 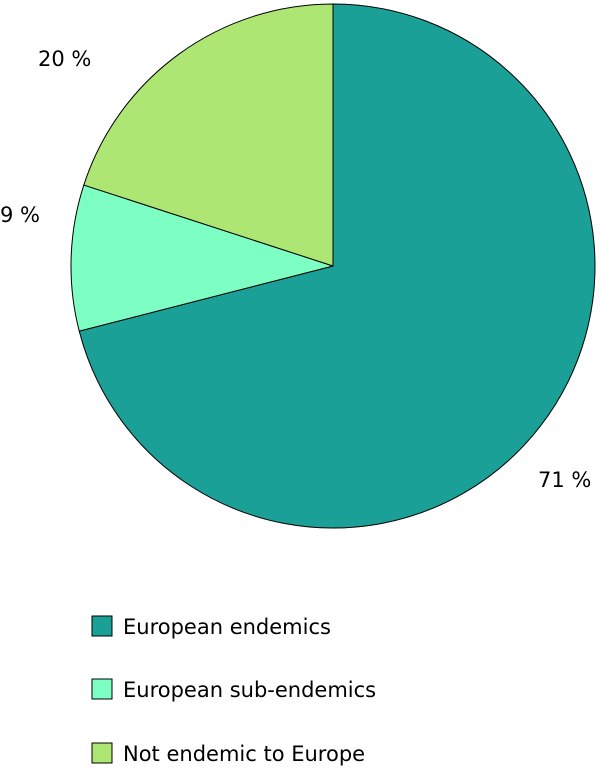 What do you see at coordinates (202, 258) in the screenshot?
I see `pie-slice-european-sub-endemics` at bounding box center [202, 258].